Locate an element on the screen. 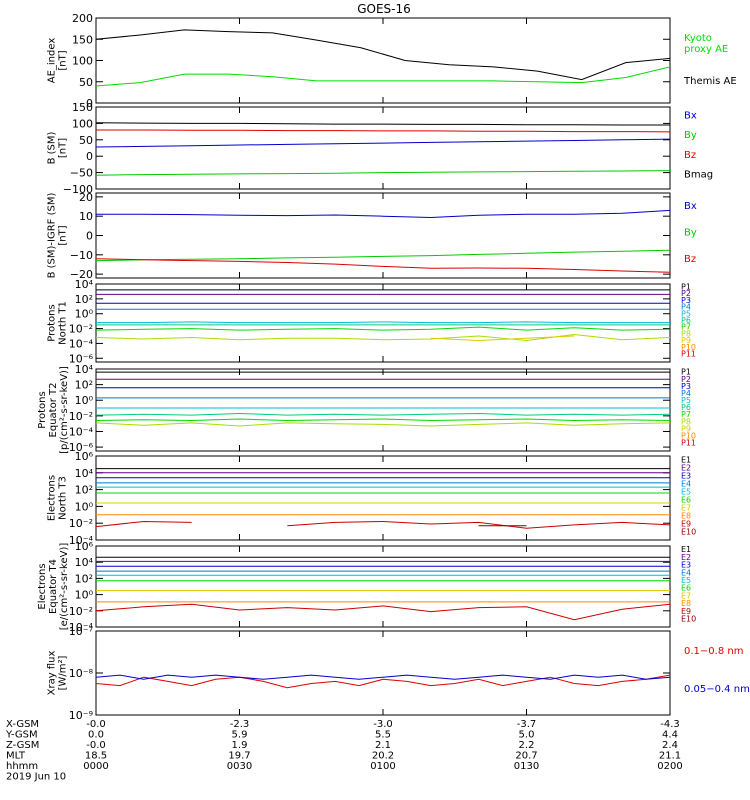 This screenshot has height=800, width=750. ephemeris-value: -3.0 is located at coordinates (383, 724).